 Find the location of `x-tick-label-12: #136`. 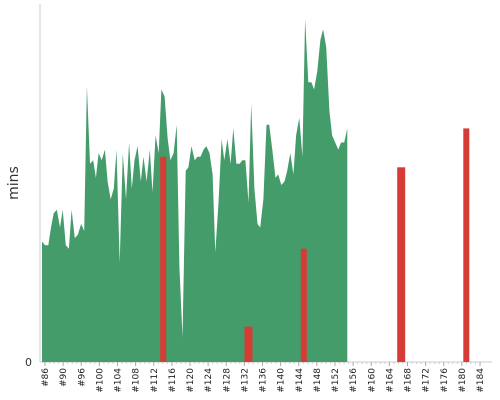

x-tick-label-12: #136 is located at coordinates (264, 380).